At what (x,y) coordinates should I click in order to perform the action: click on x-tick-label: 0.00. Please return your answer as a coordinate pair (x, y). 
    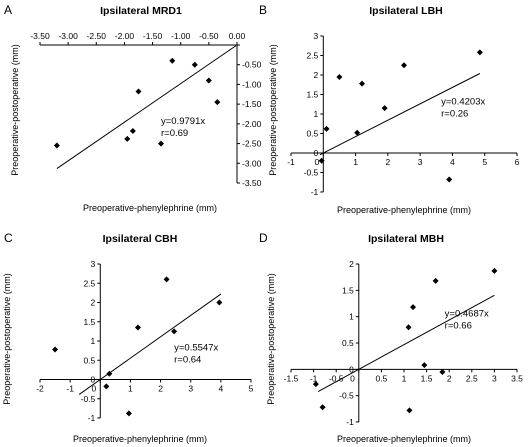
    Looking at the image, I should click on (237, 36).